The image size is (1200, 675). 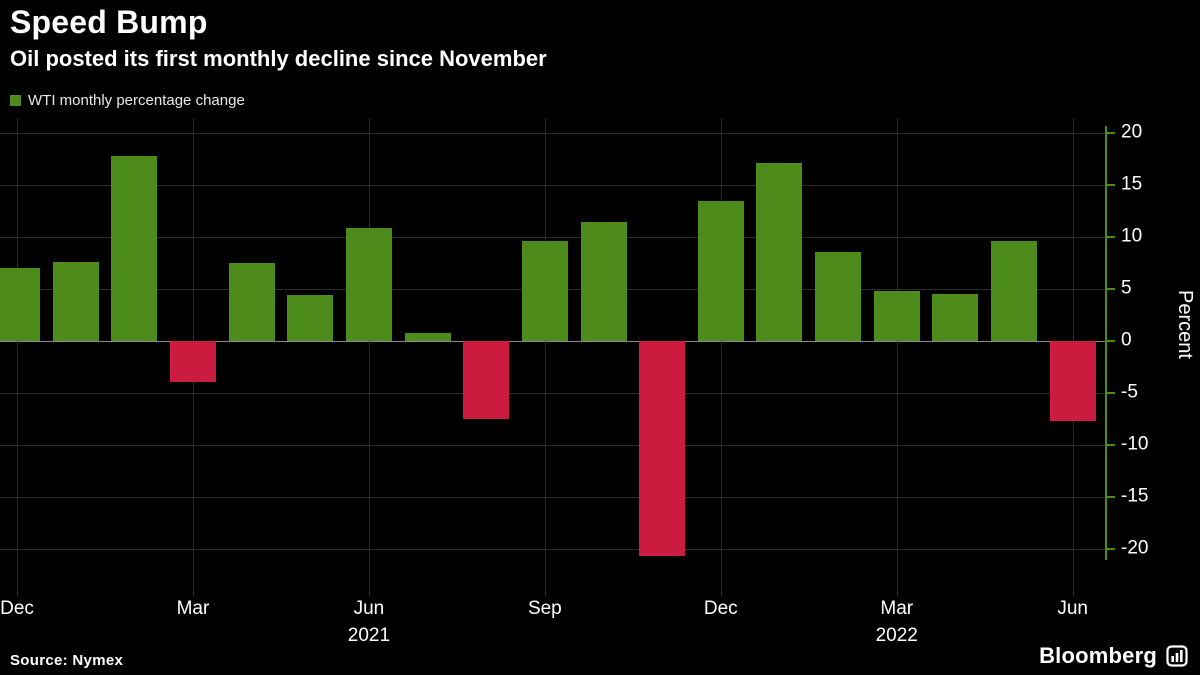 What do you see at coordinates (15, 100) in the screenshot?
I see `legend-swatch-icon` at bounding box center [15, 100].